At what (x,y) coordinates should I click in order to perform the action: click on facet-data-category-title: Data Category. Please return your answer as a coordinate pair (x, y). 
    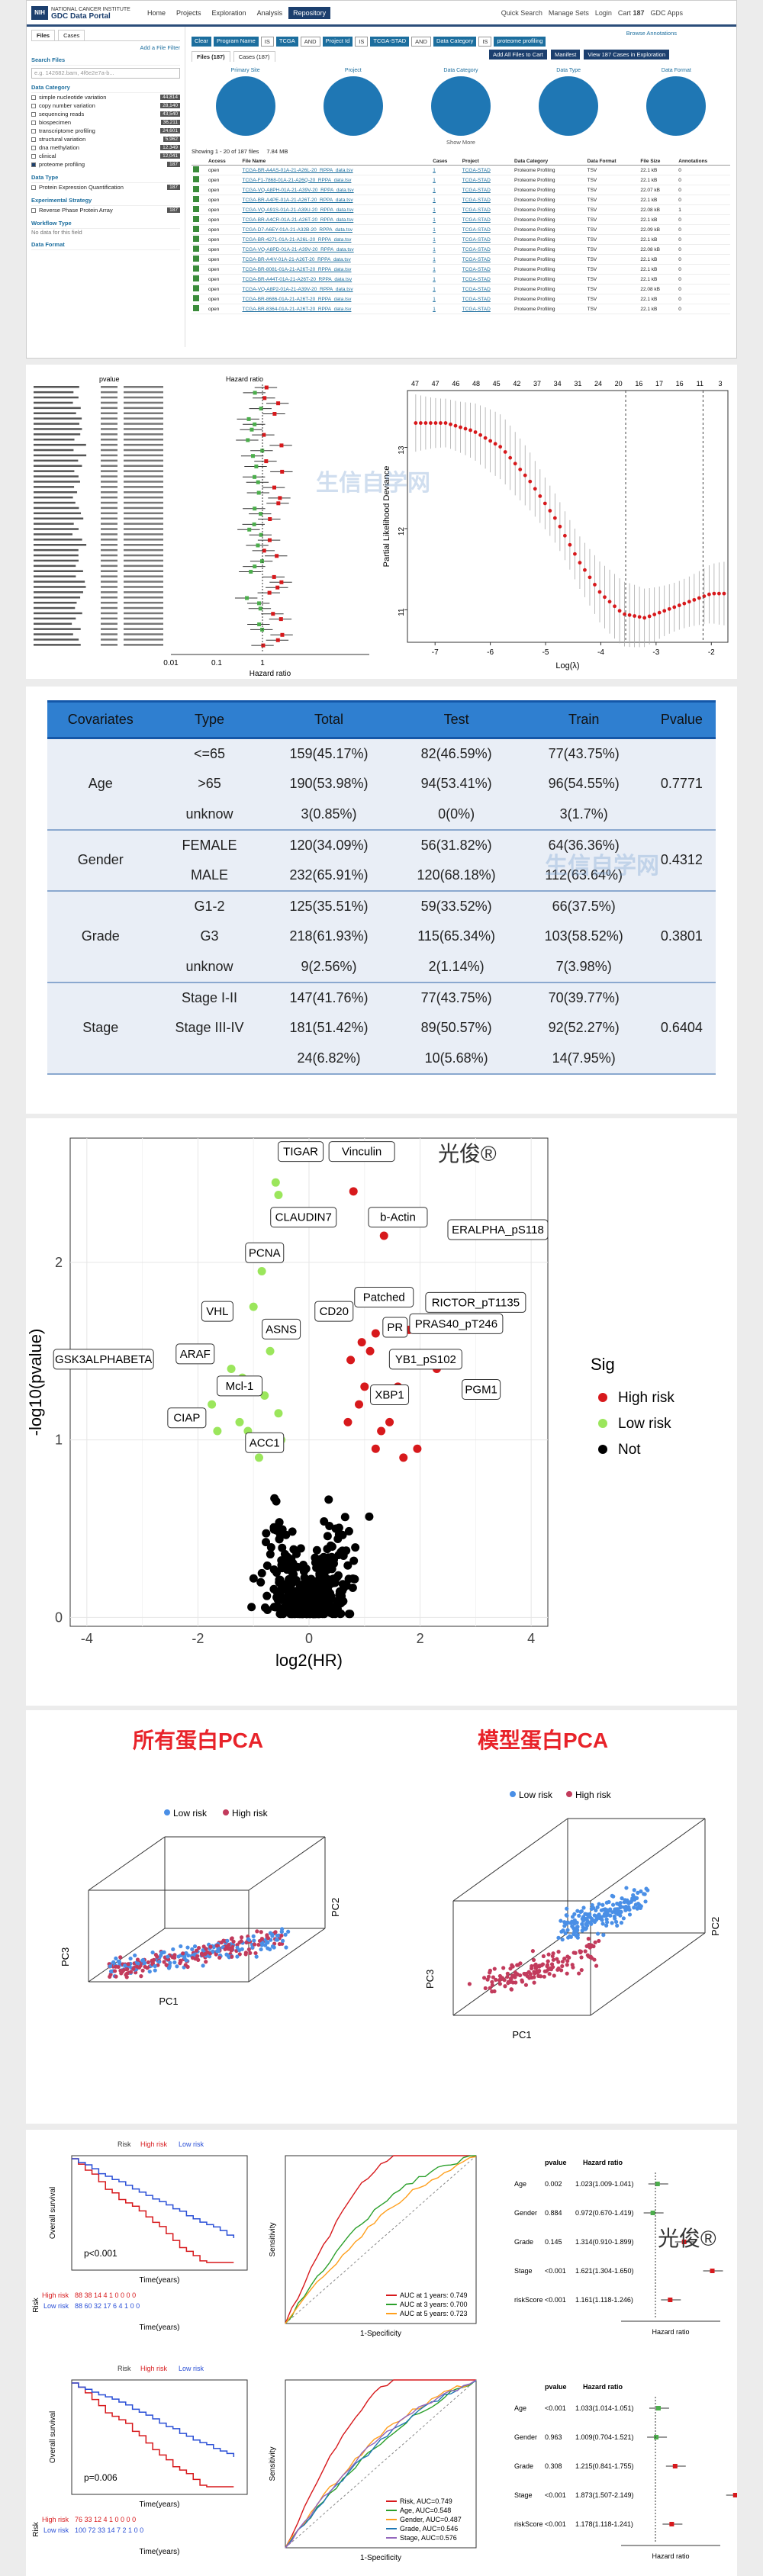
    Looking at the image, I should click on (106, 87).